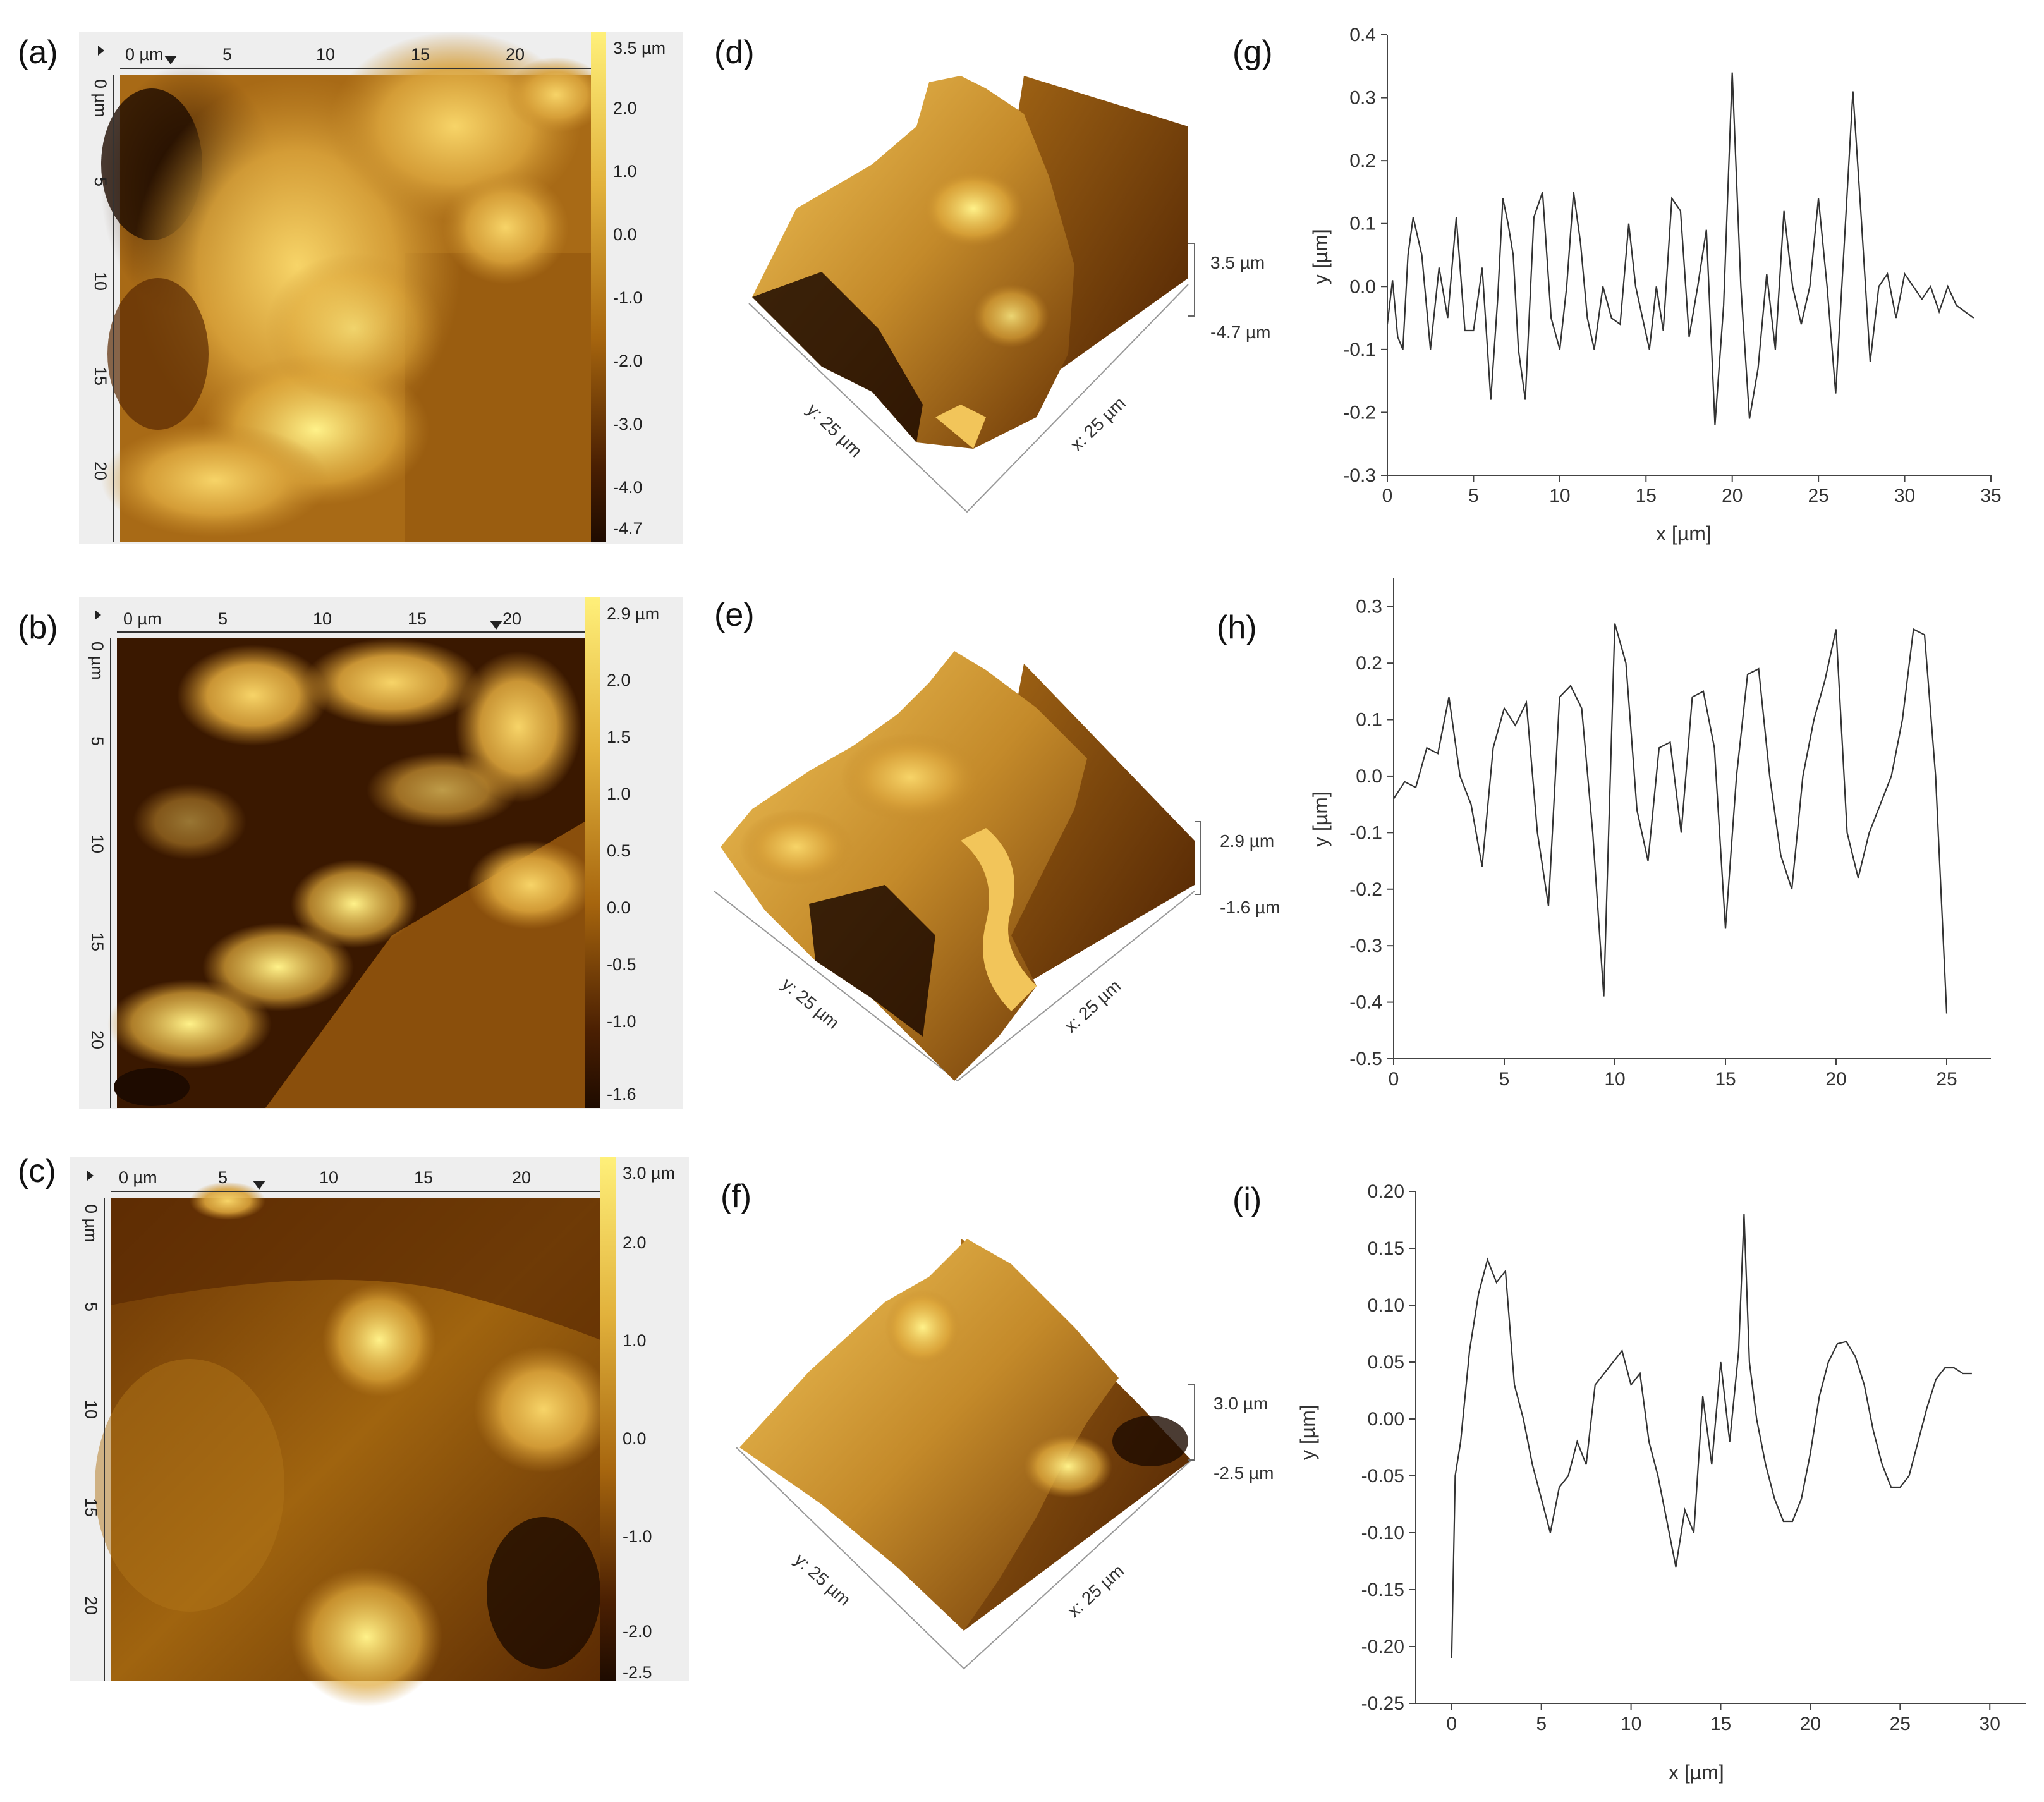  Describe the element at coordinates (1386, 1191) in the screenshot. I see `y-tick-label: 0.20` at that location.